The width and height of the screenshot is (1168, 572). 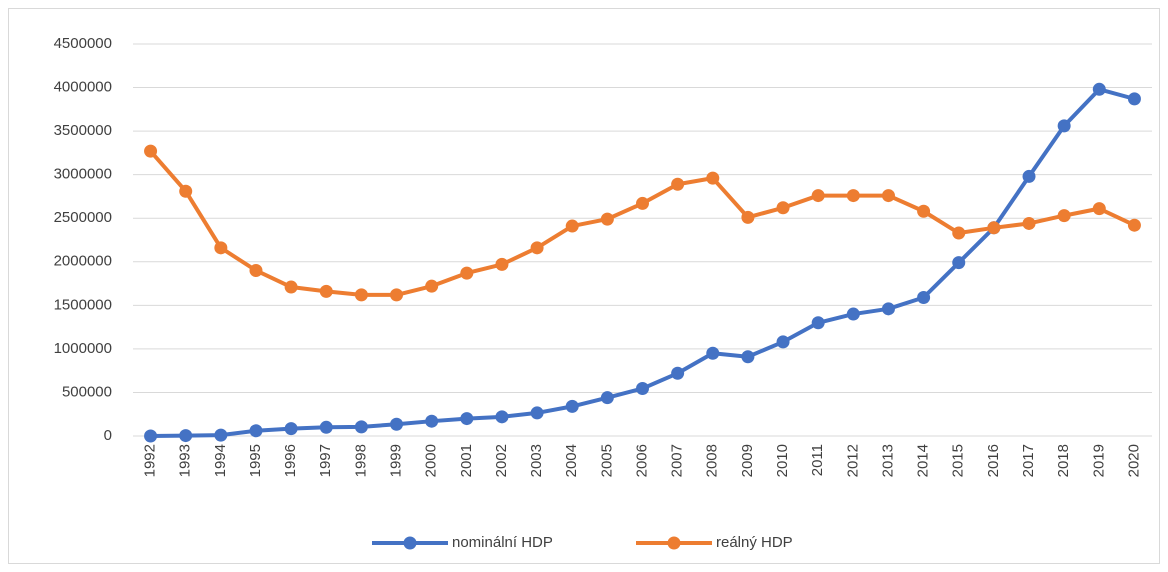 What do you see at coordinates (887, 460) in the screenshot?
I see `x-tick-label: 2013` at bounding box center [887, 460].